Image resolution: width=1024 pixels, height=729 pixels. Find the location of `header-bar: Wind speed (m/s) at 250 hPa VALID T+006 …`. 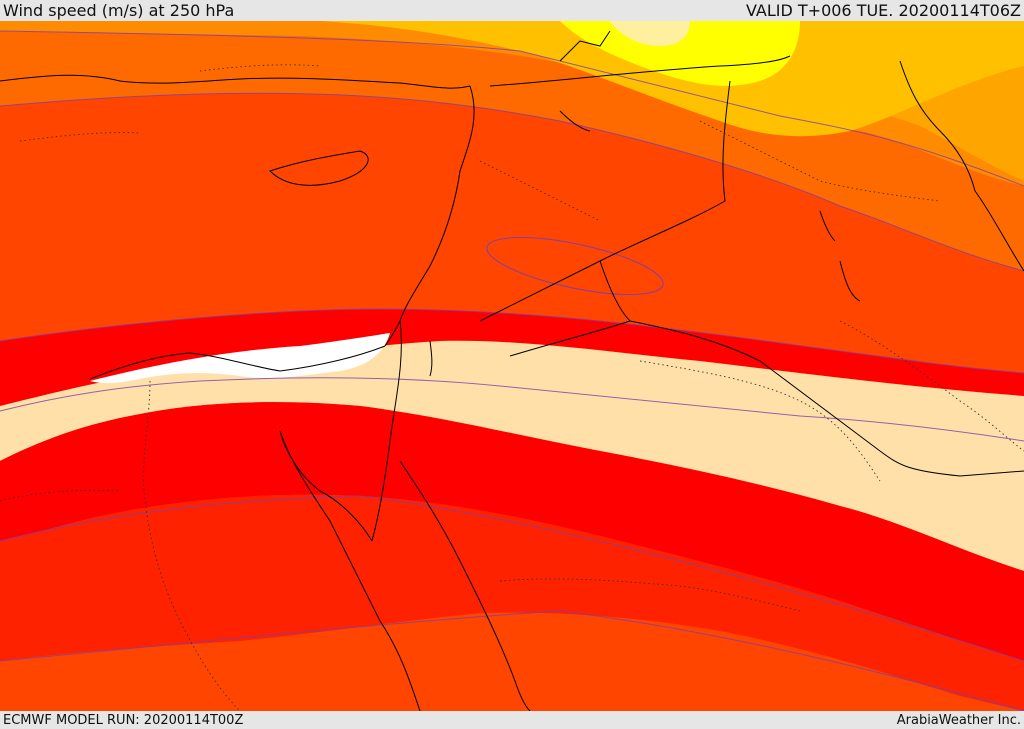

header-bar: Wind speed (m/s) at 250 hPa VALID T+006 … is located at coordinates (512, 10).